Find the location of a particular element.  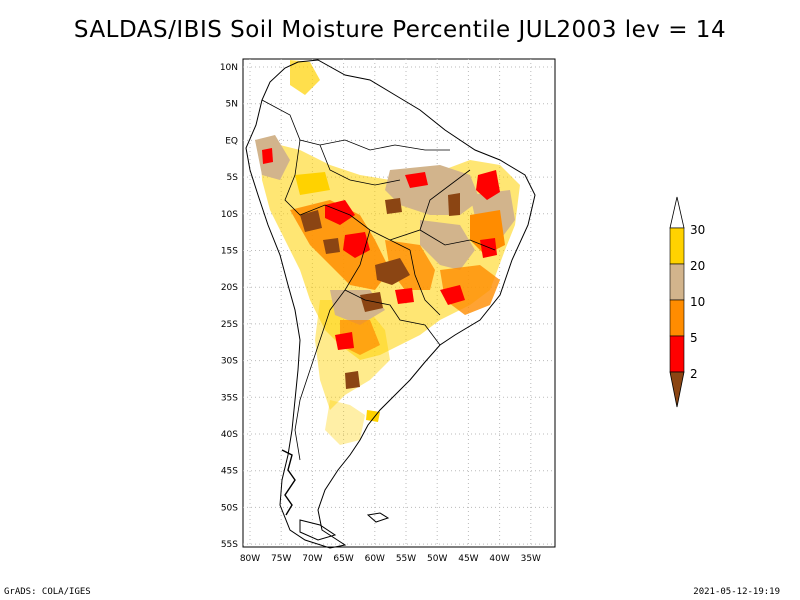

latitude-labels: 10N 5N EQ 5S 10S 15S 20S 25S 30S 35S 40S 45S 50S 55S is located at coordinates (229, 306).